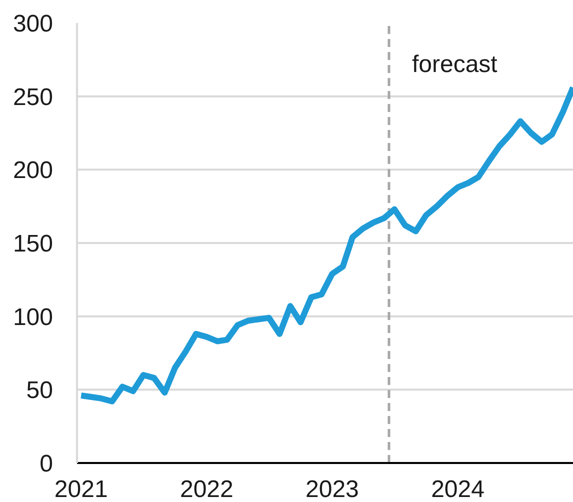 Image resolution: width=573 pixels, height=502 pixels. What do you see at coordinates (32, 24) in the screenshot?
I see `y-tick-label: 300` at bounding box center [32, 24].